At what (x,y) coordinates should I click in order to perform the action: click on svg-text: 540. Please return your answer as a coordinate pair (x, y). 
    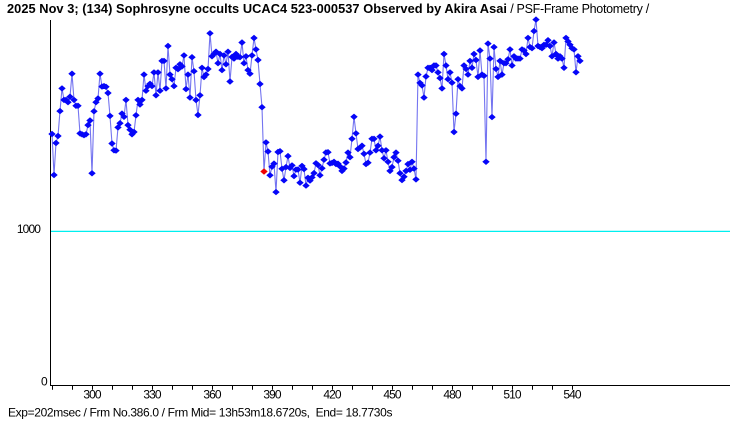
    Looking at the image, I should click on (572, 395).